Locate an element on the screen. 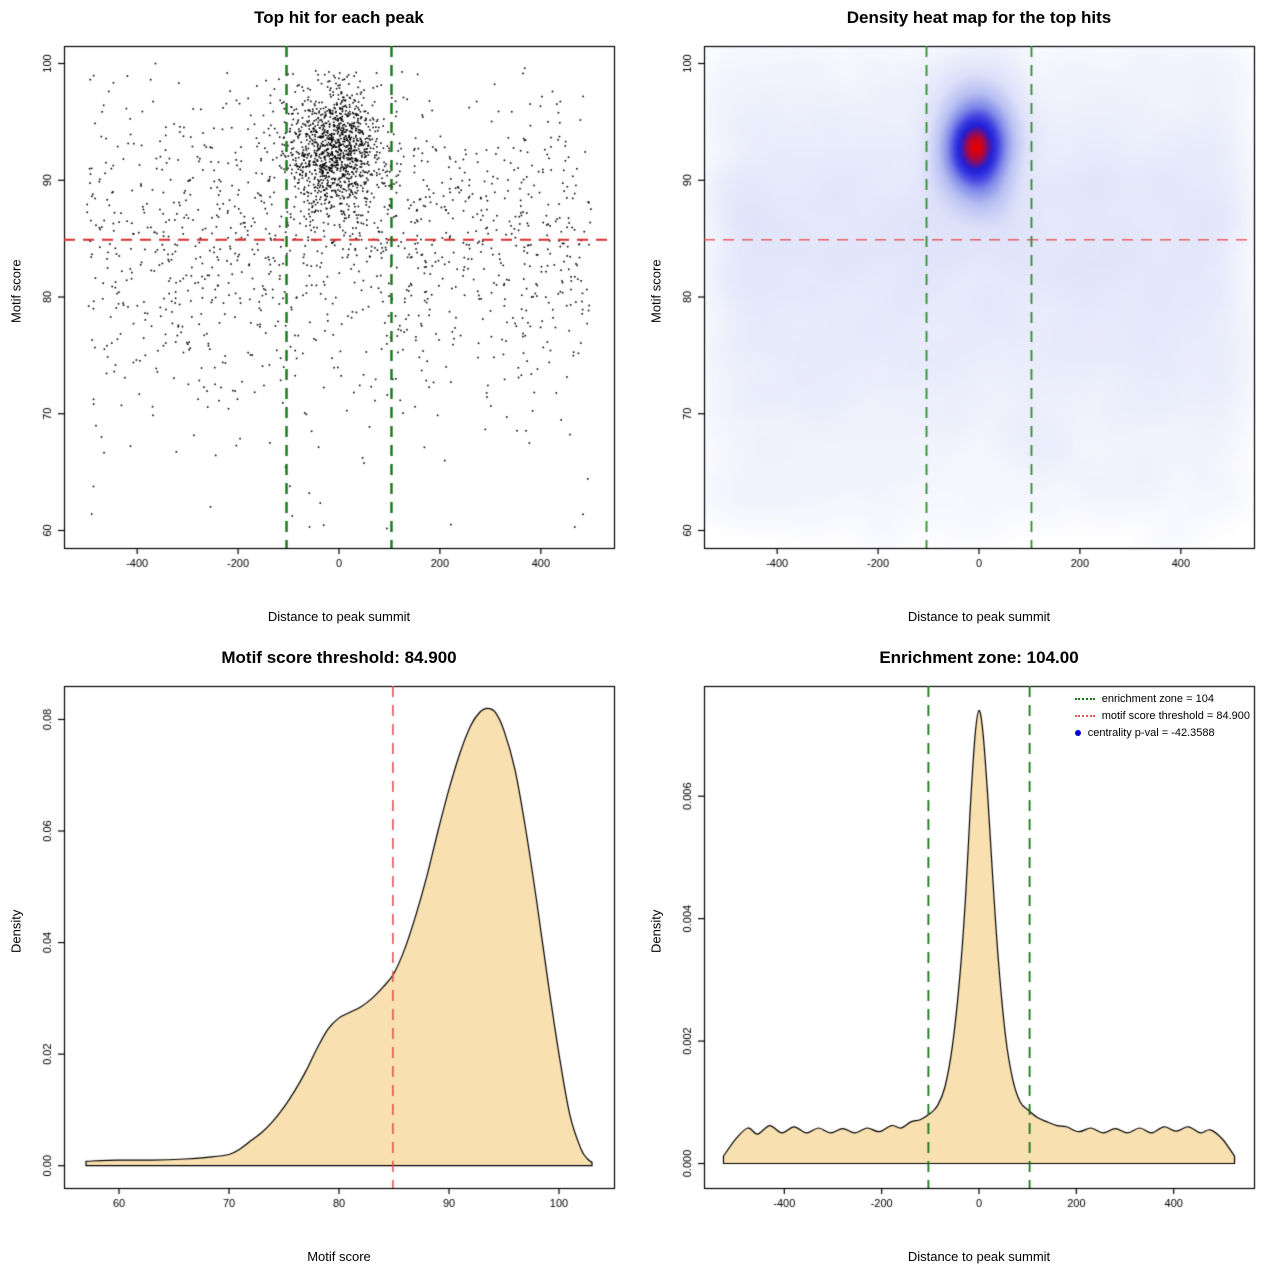 The image size is (1280, 1280). chart-title: Enrichment zone: 104.00 is located at coordinates (979, 657).